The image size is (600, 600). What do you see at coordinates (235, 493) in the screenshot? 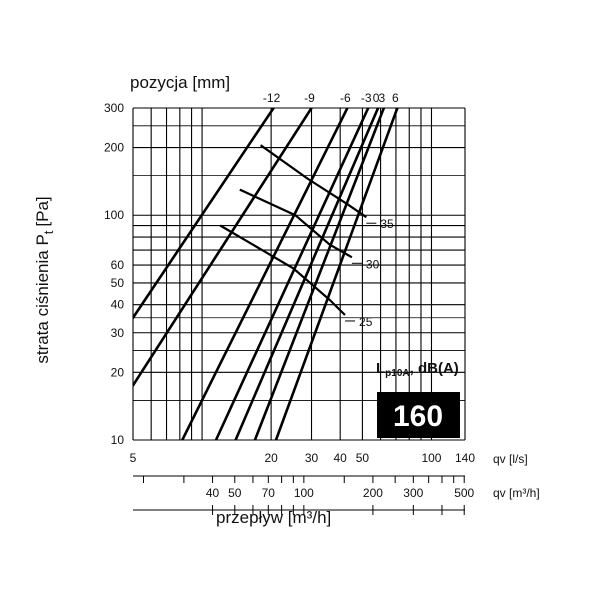
I see `qv-m3h-tick-label: 50` at bounding box center [235, 493].